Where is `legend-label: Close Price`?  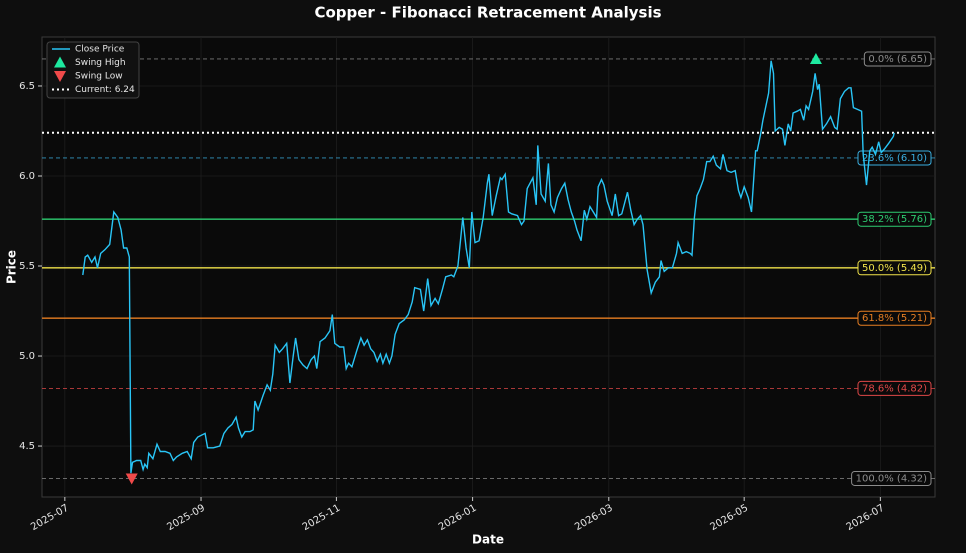 legend-label: Close Price is located at coordinates (100, 50).